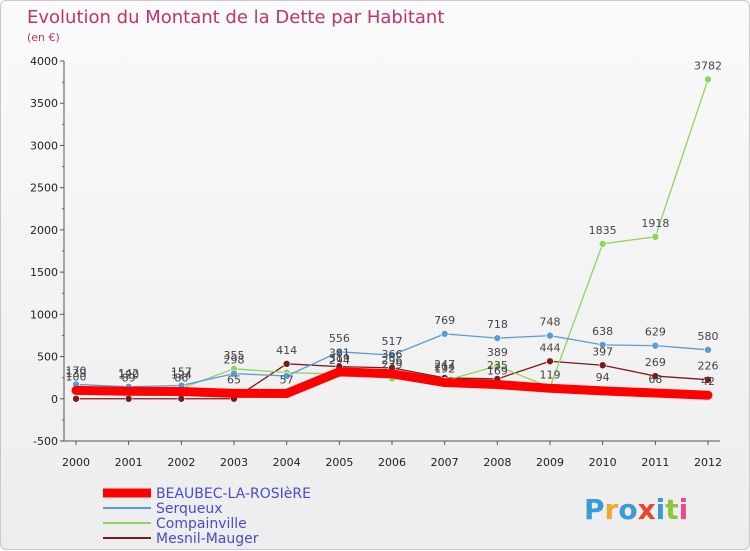 The height and width of the screenshot is (551, 750). I want to click on data-label: 294, so click(339, 360).